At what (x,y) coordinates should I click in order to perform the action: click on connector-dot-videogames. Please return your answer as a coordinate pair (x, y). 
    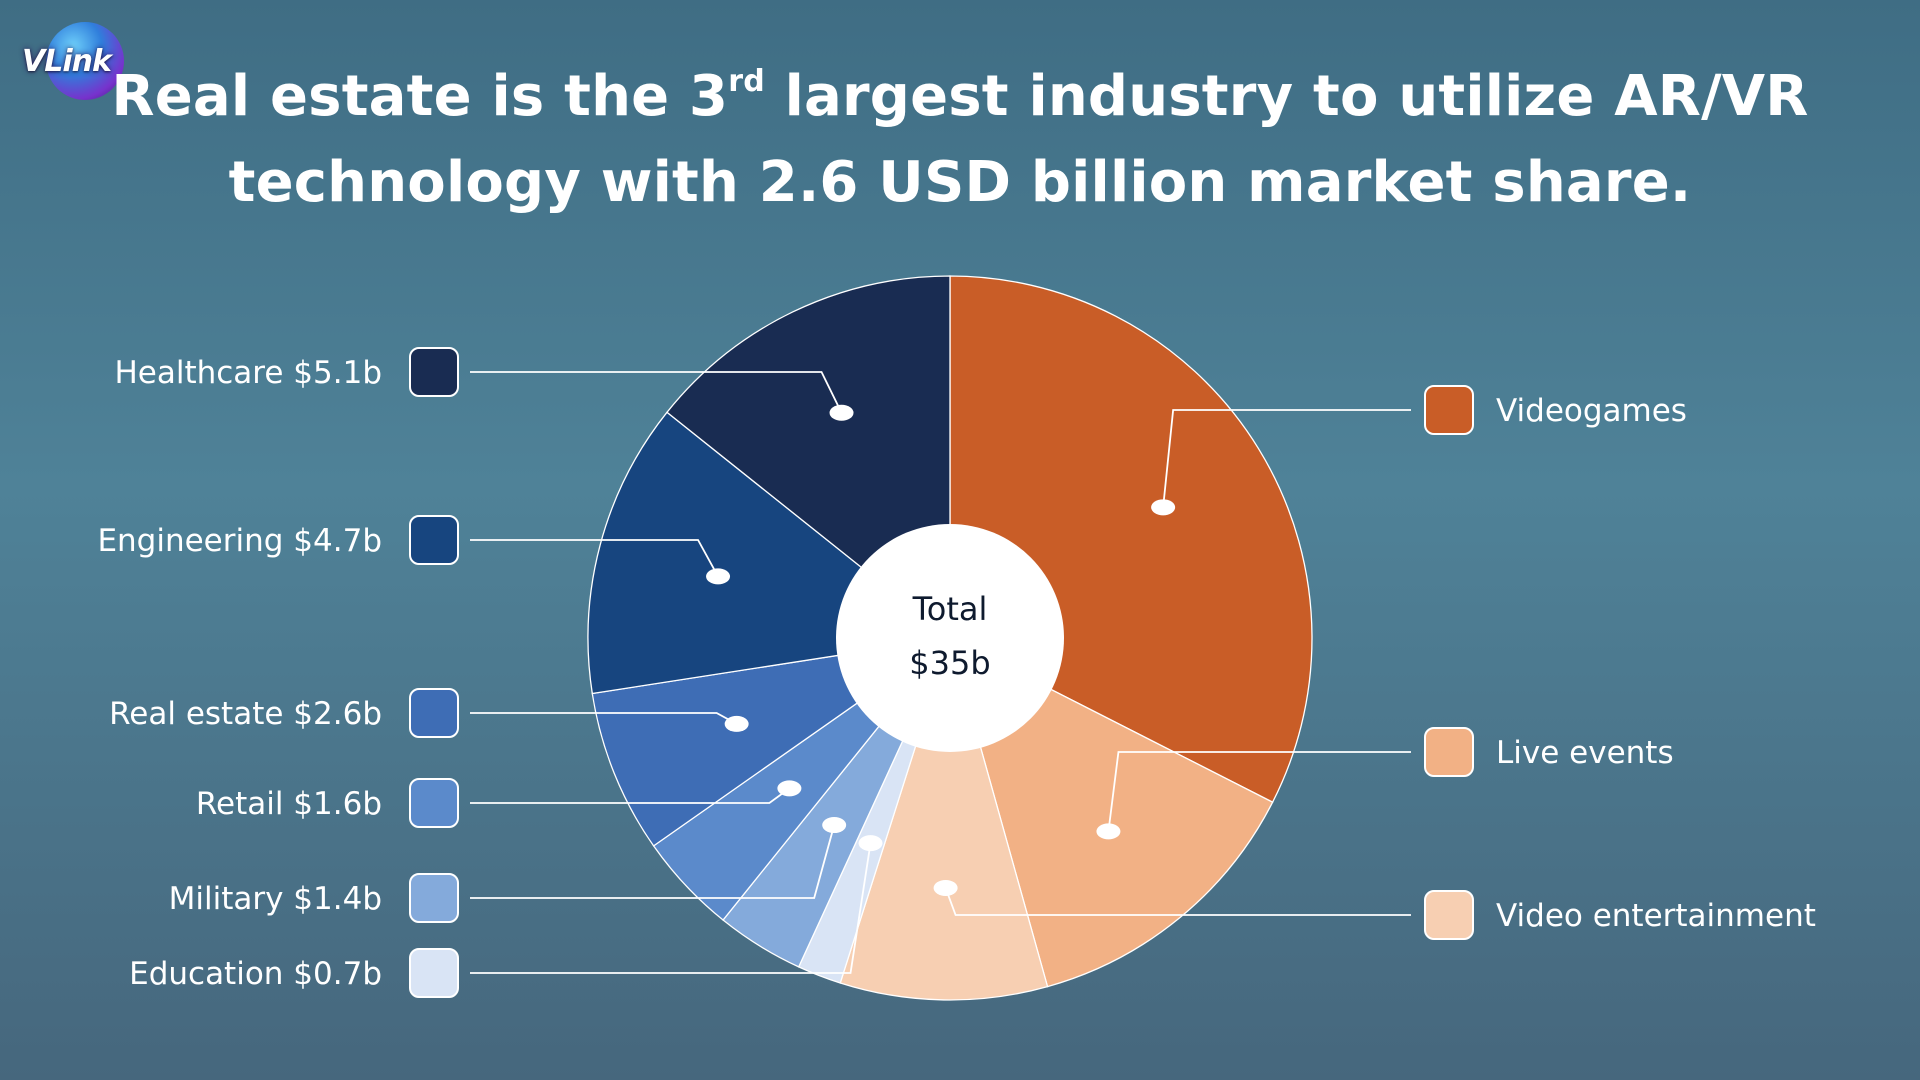
    Looking at the image, I should click on (1163, 507).